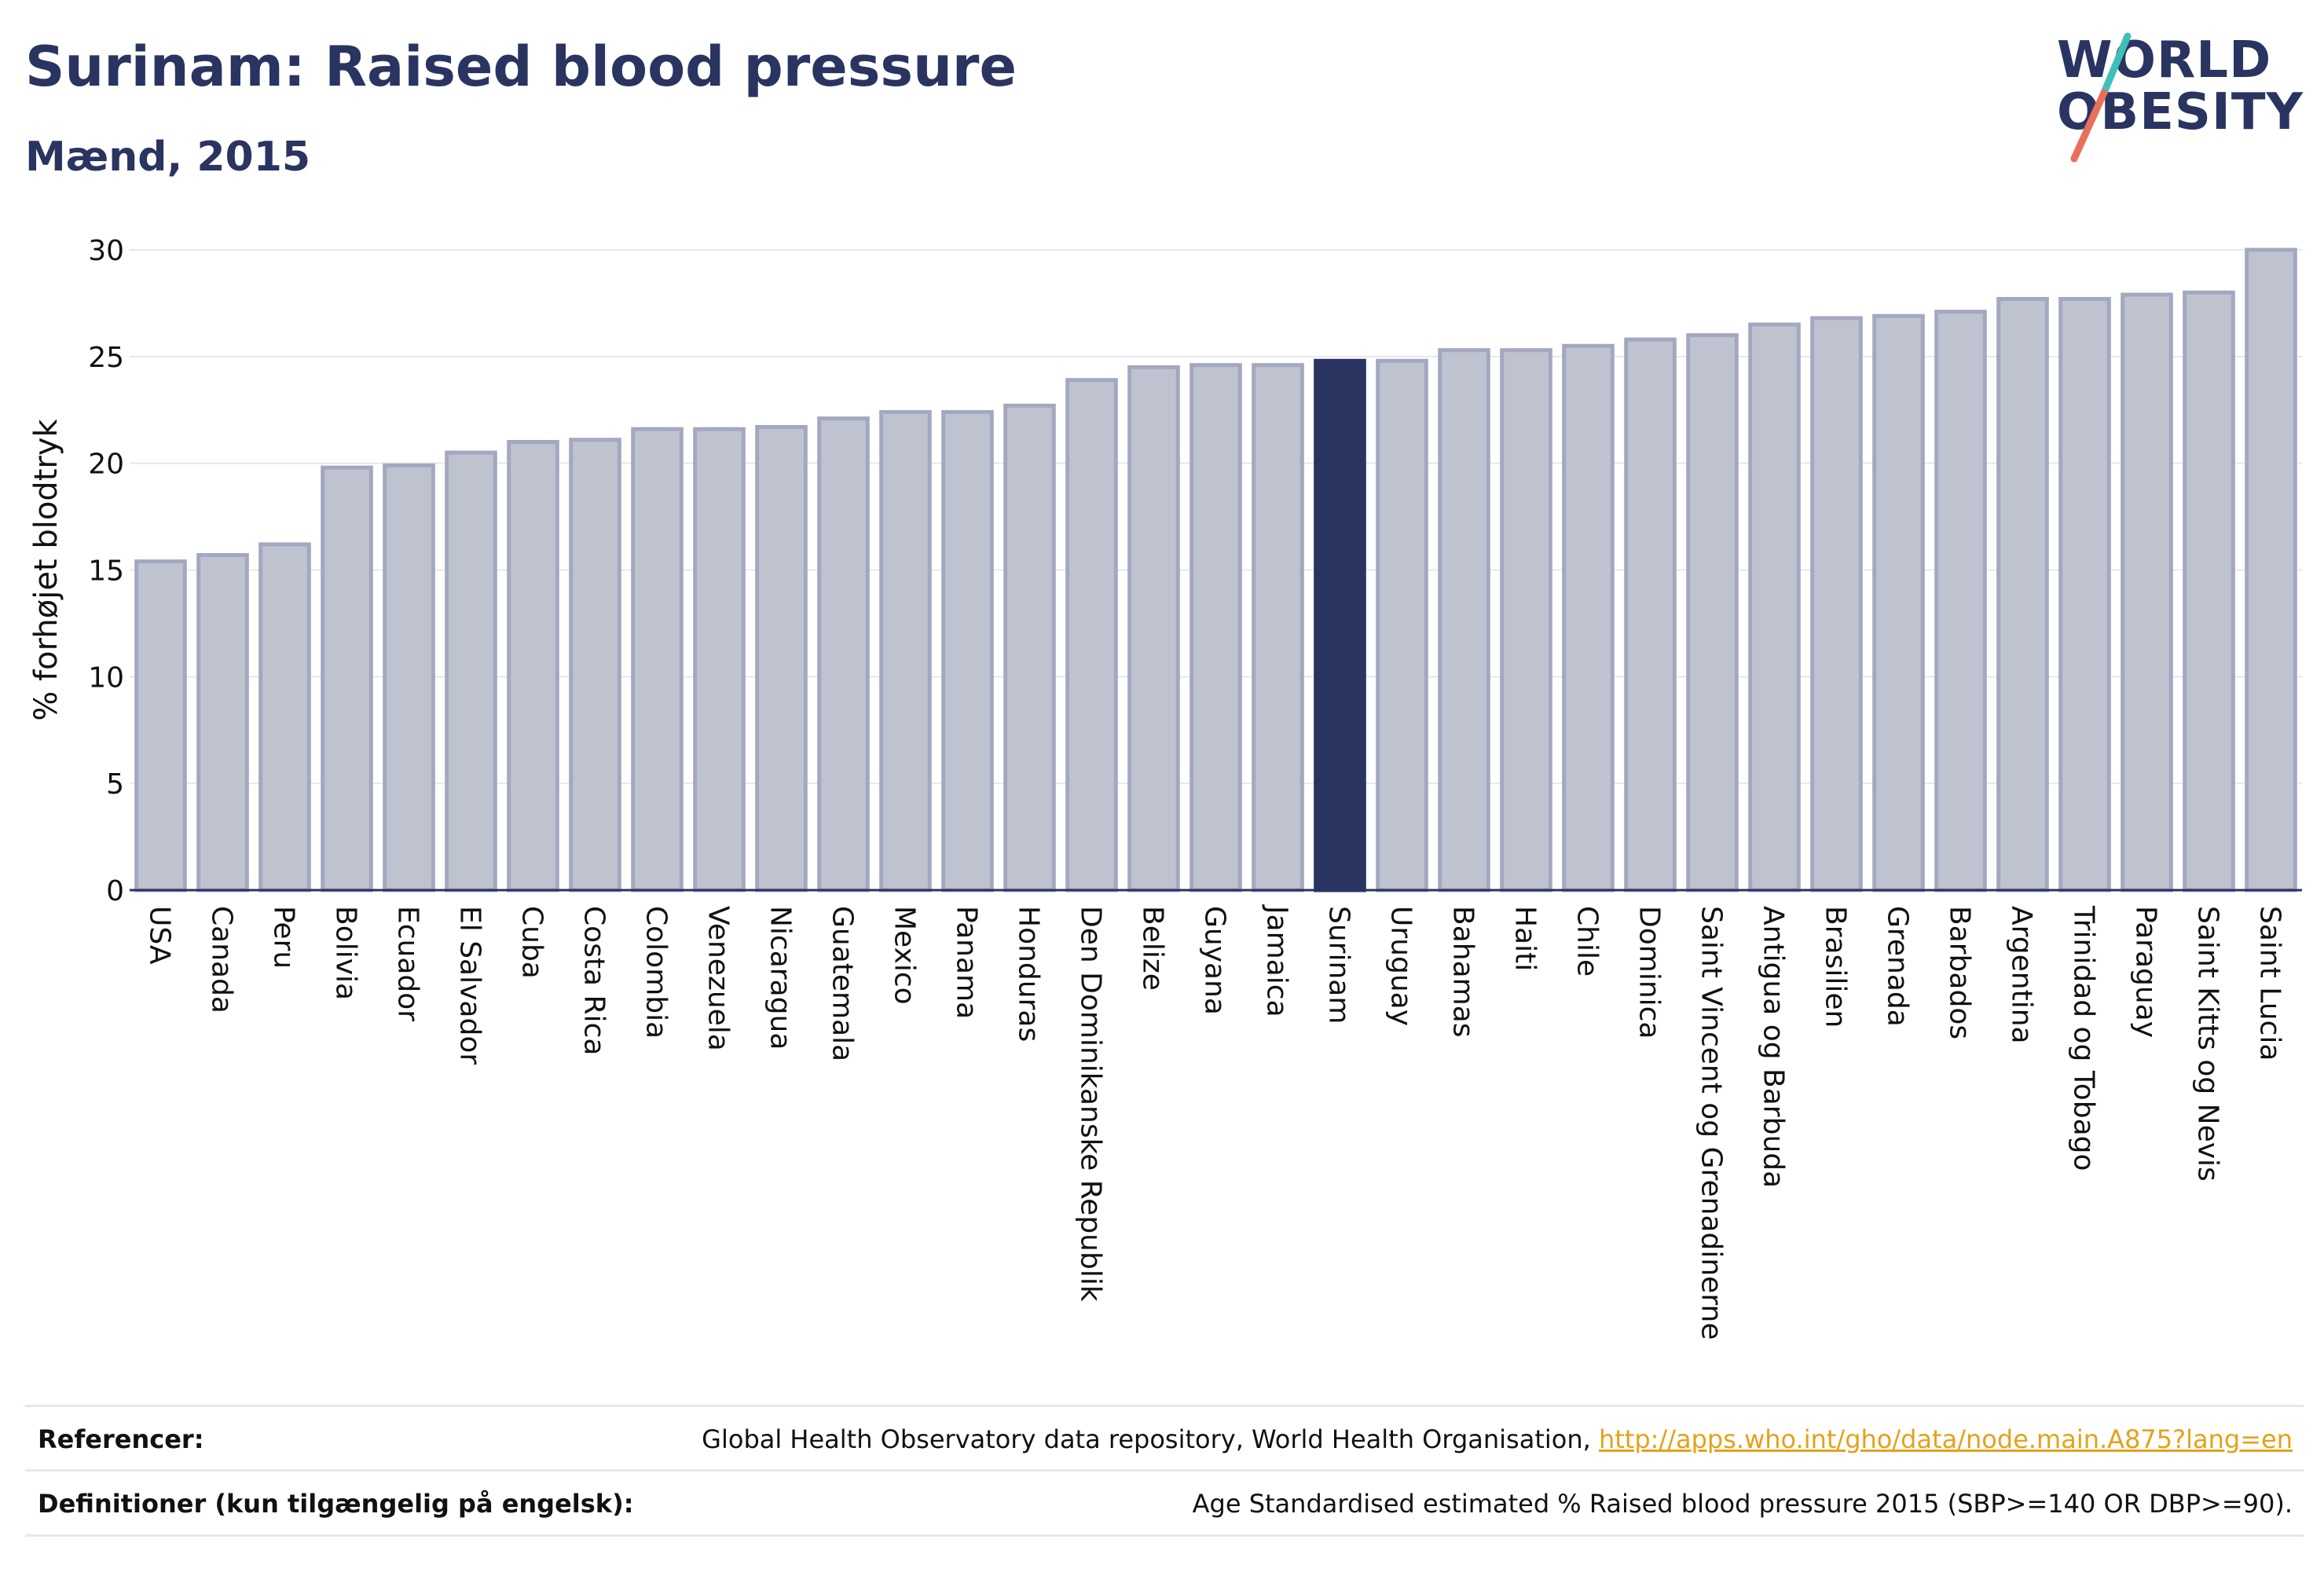 The width and height of the screenshot is (2324, 1576). Describe the element at coordinates (2208, 1044) in the screenshot. I see `x-tick-label: Saint Kitts og Nevis` at that location.